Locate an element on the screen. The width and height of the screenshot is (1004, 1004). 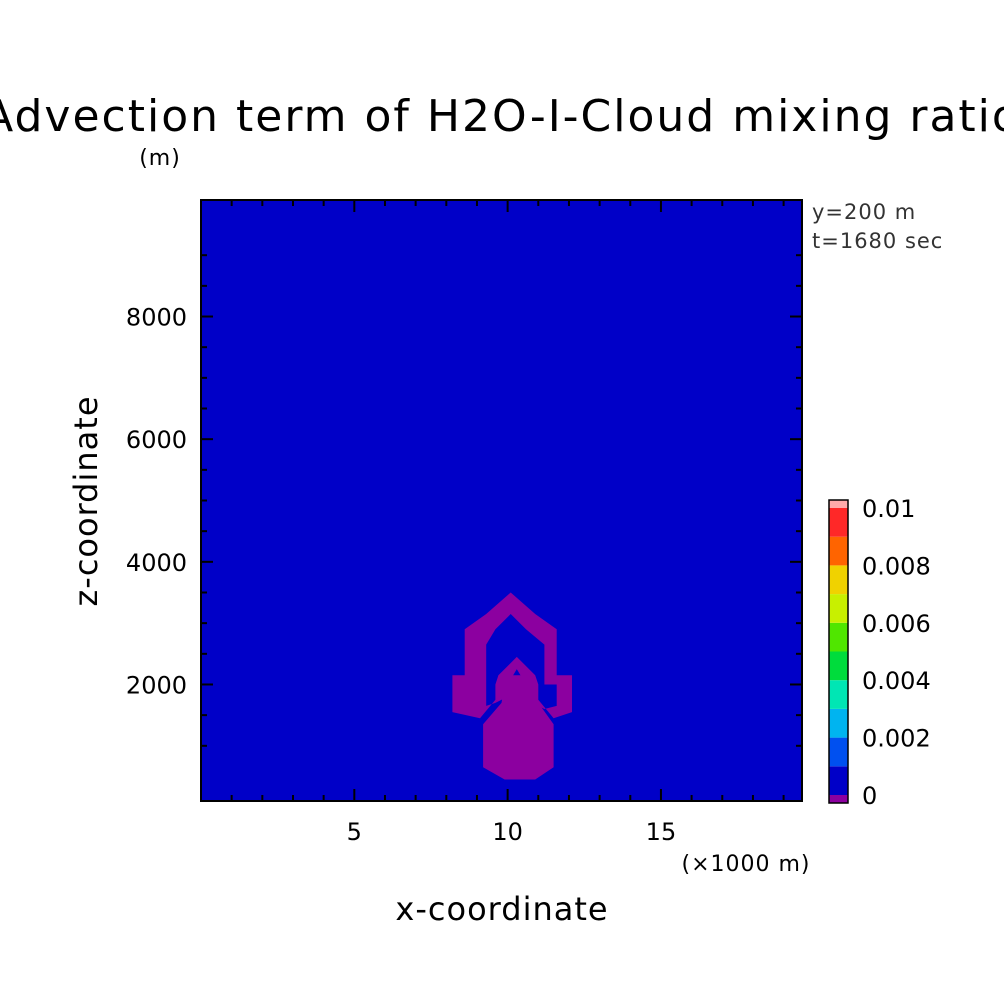
colorbar-above-segment is located at coordinates (838, 504).